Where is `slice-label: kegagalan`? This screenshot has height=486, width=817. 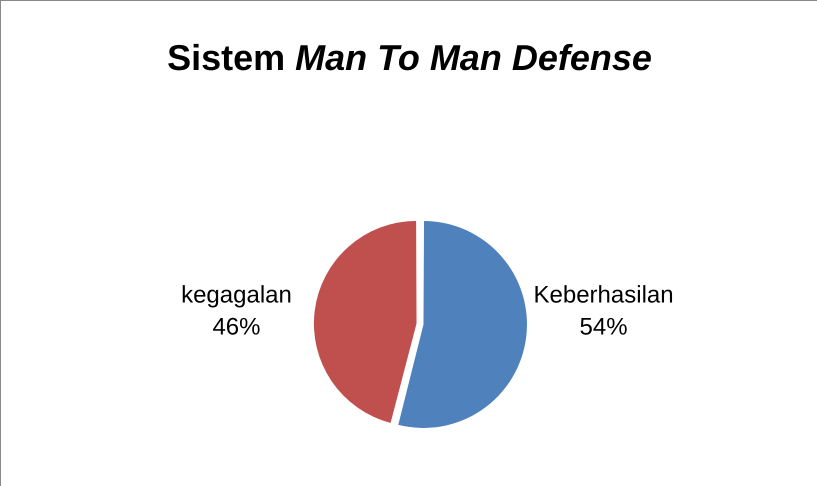
slice-label: kegagalan is located at coordinates (236, 295).